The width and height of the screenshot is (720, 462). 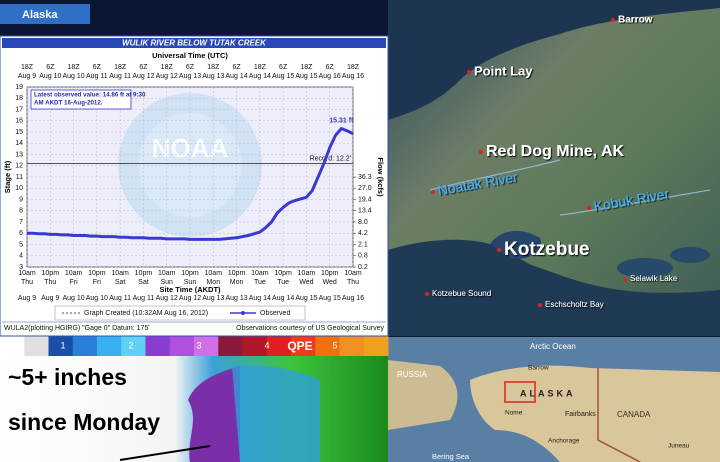 I want to click on map-label: ALASKA, so click(x=548, y=393).